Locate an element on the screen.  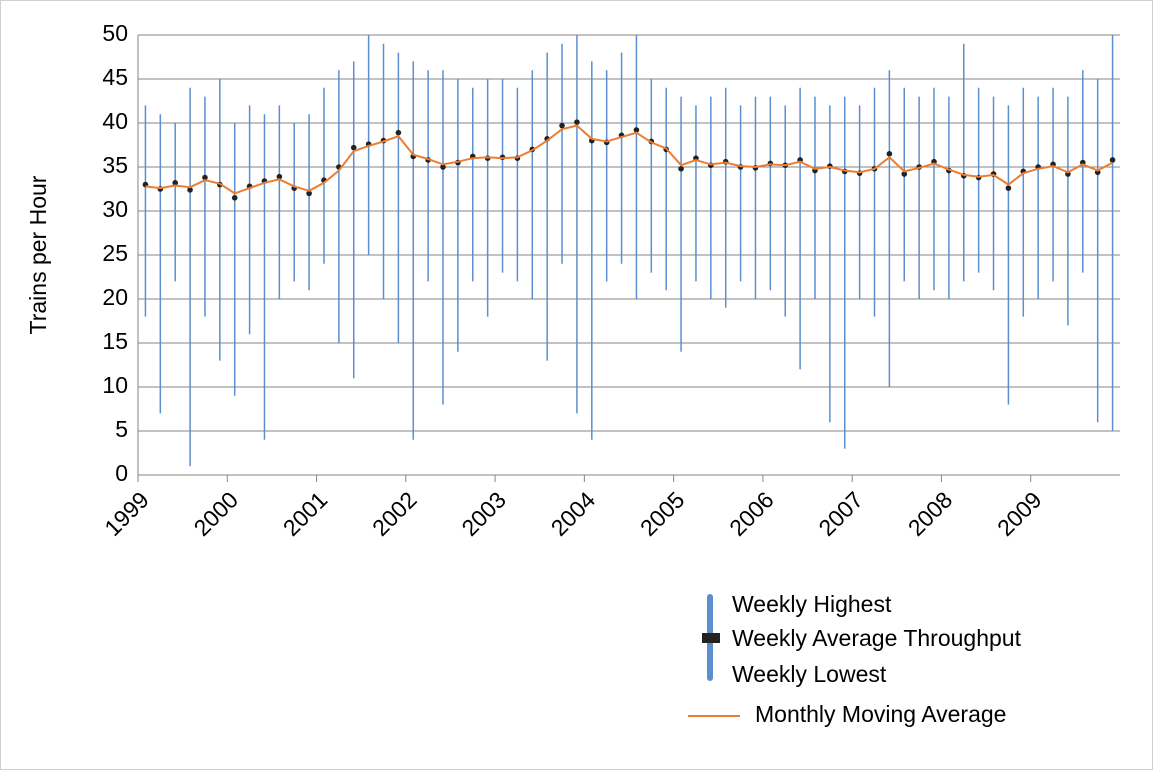
y-tick-label: 40 is located at coordinates (115, 121).